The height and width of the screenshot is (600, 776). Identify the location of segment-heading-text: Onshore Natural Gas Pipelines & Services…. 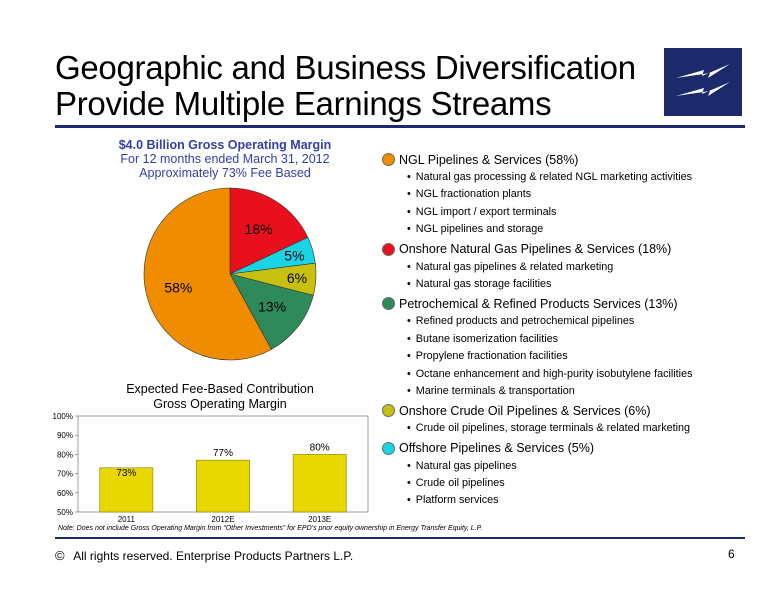
(535, 249).